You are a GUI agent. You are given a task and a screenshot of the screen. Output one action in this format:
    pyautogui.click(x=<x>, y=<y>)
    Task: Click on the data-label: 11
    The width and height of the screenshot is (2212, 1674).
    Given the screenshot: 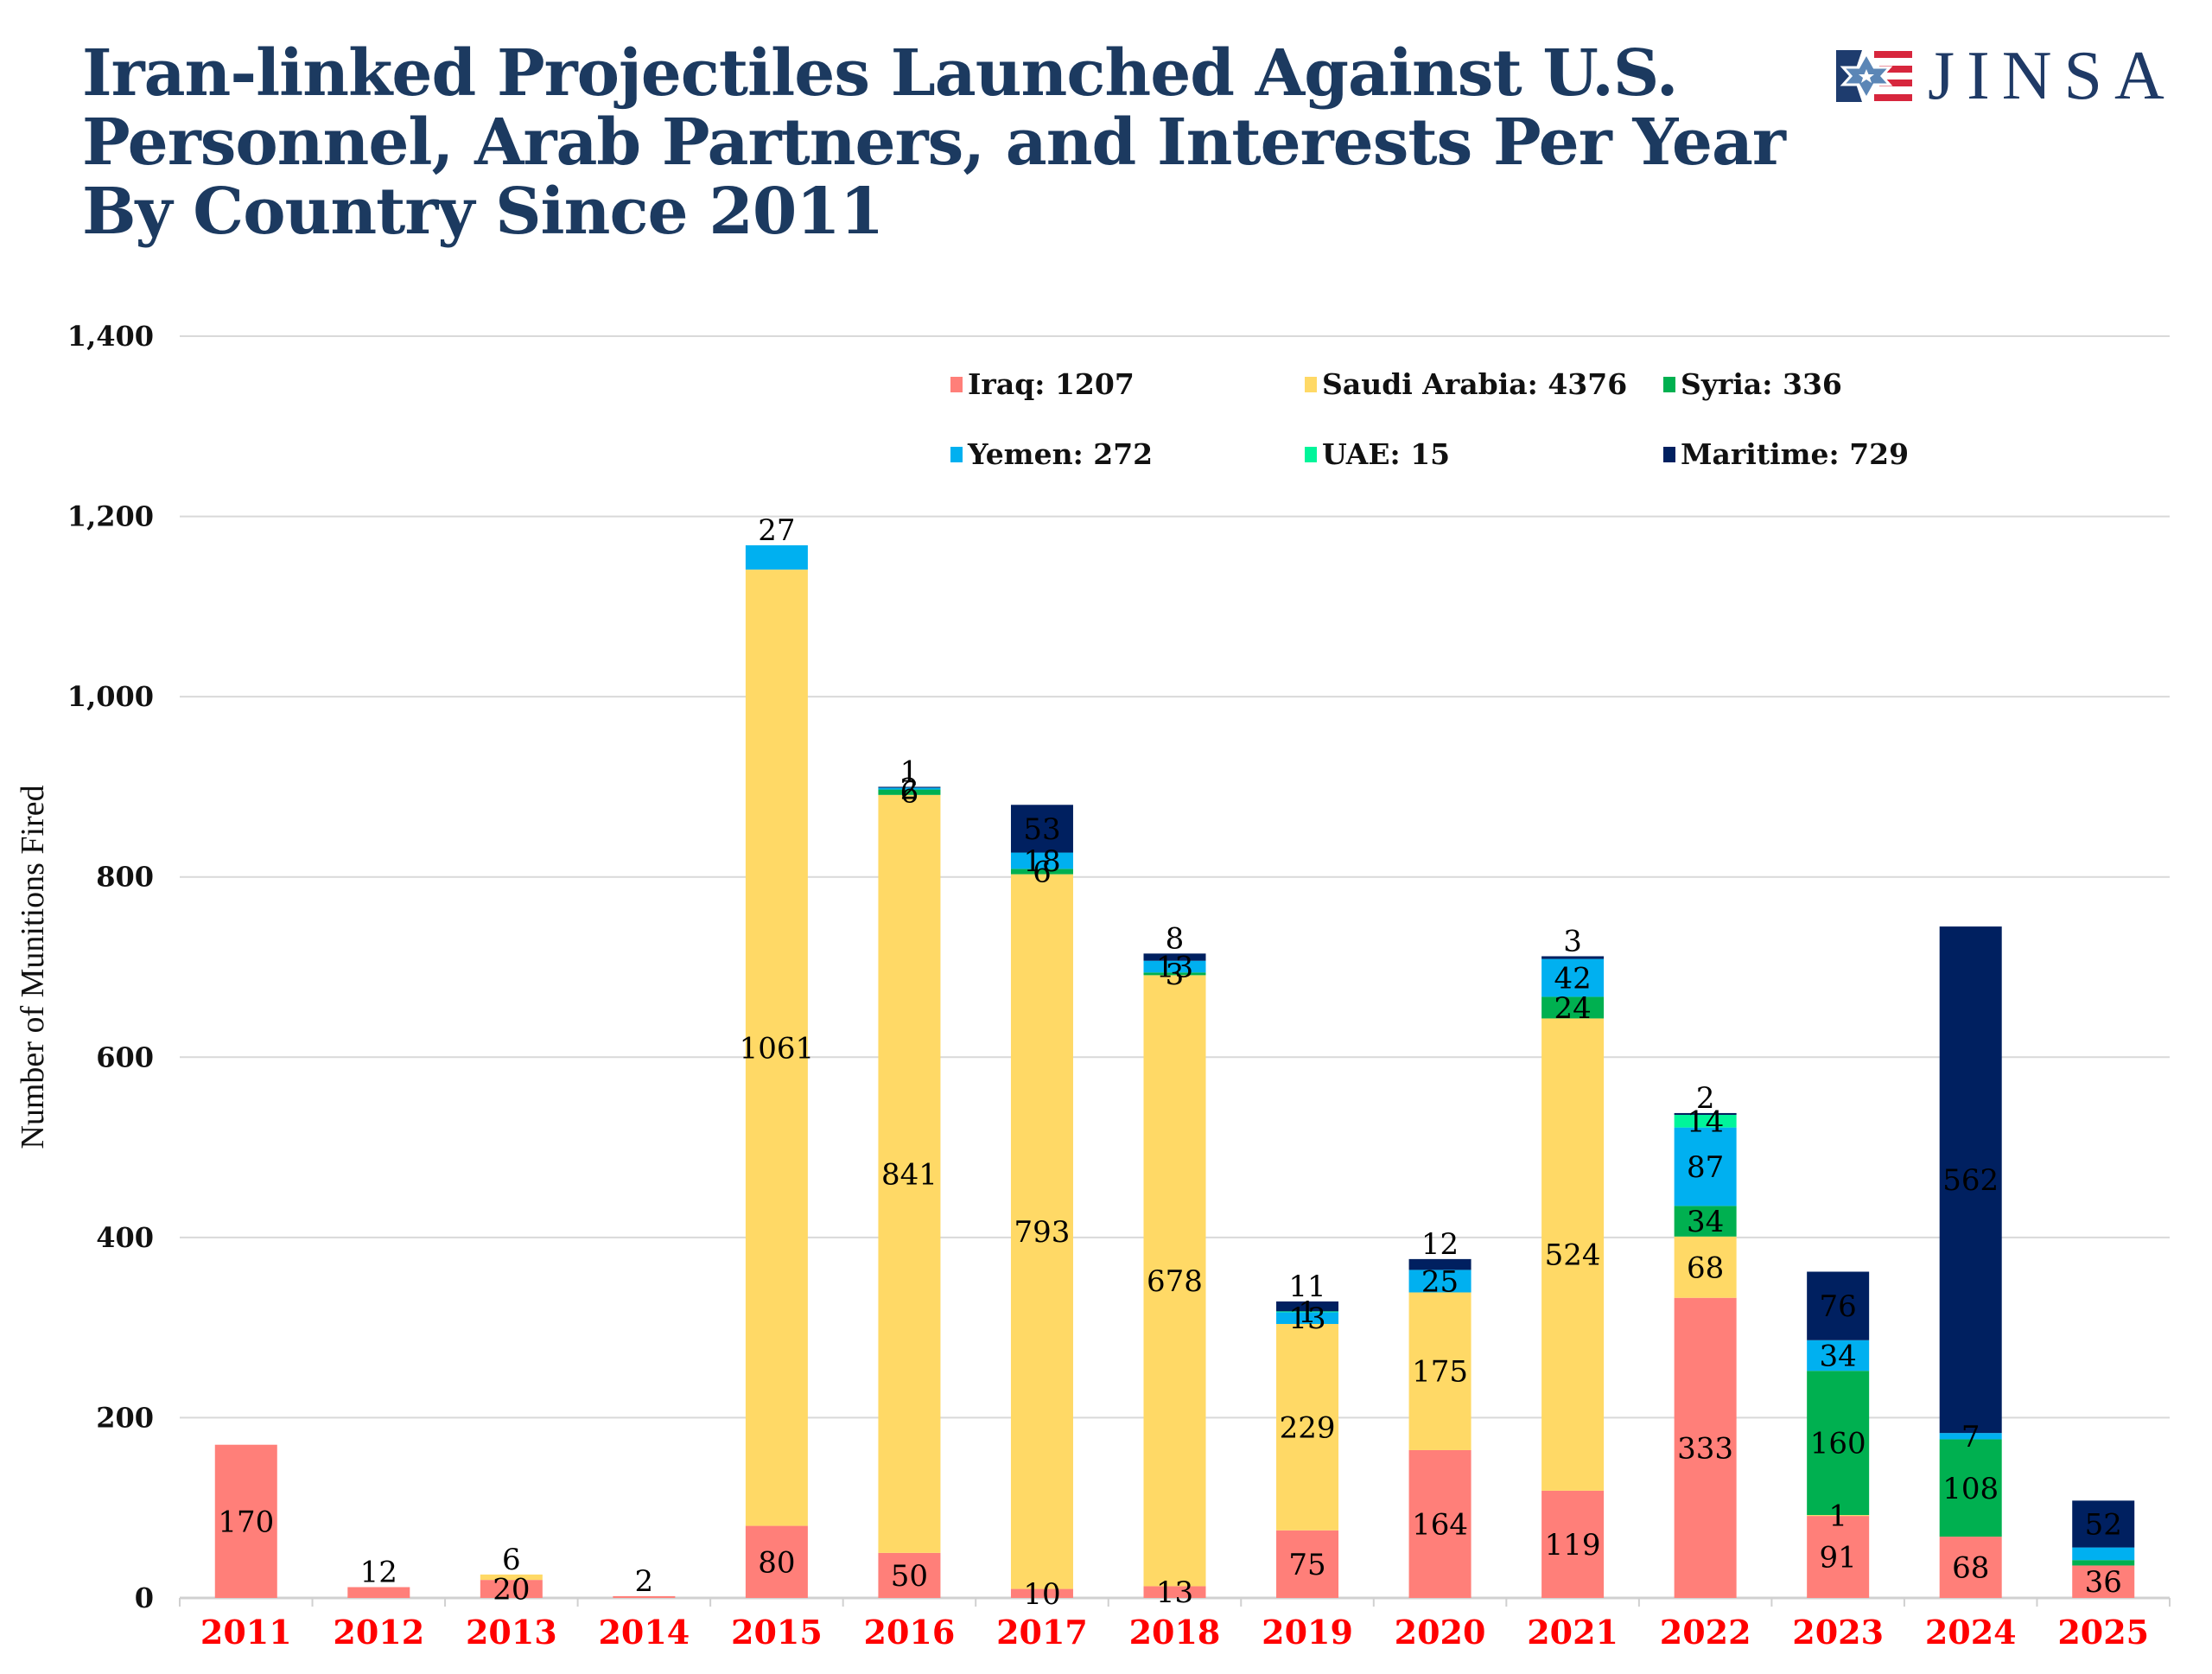 What is the action you would take?
    pyautogui.click(x=1306, y=1287)
    